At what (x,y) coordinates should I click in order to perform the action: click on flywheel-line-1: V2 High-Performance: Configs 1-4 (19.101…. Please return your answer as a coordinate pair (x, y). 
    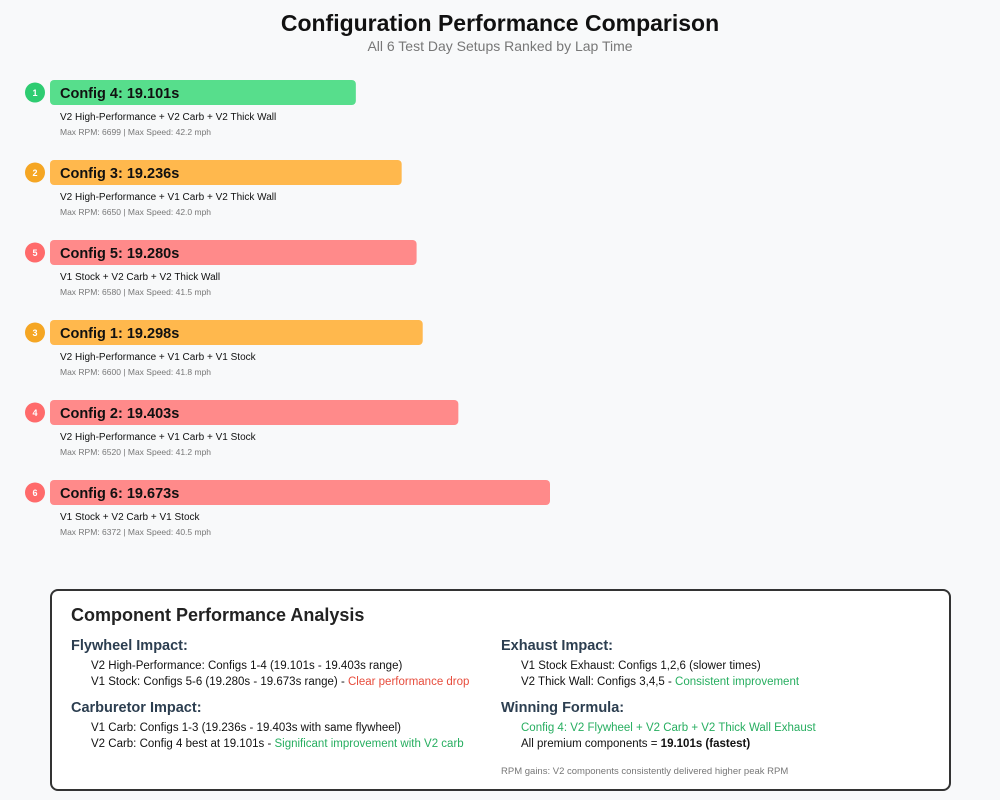
    Looking at the image, I should click on (247, 666).